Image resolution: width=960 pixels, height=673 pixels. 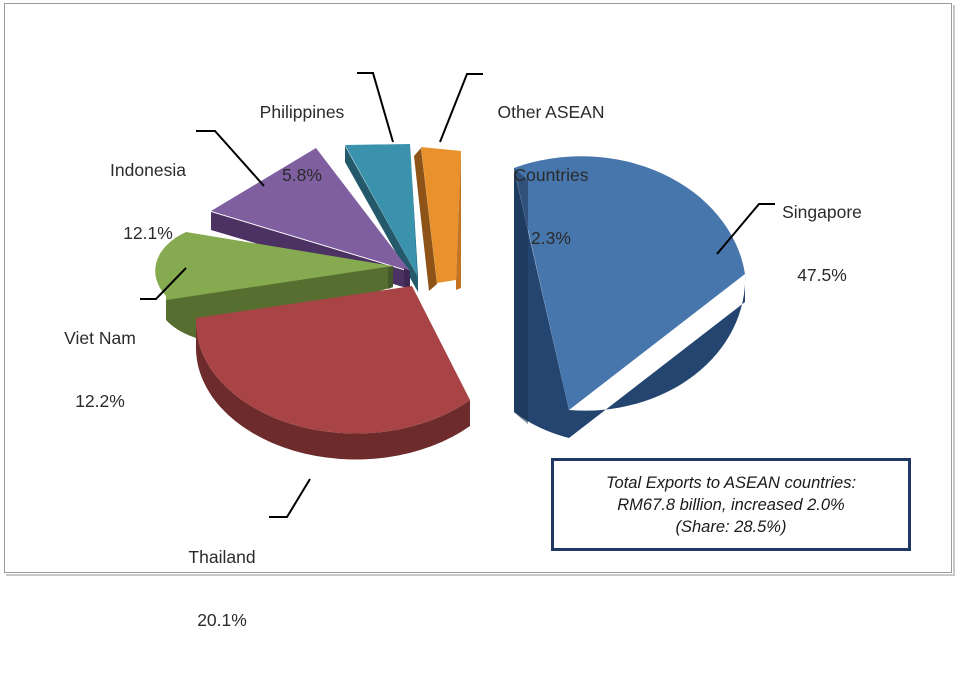 What do you see at coordinates (629, 283) in the screenshot?
I see `slice-singapore-top` at bounding box center [629, 283].